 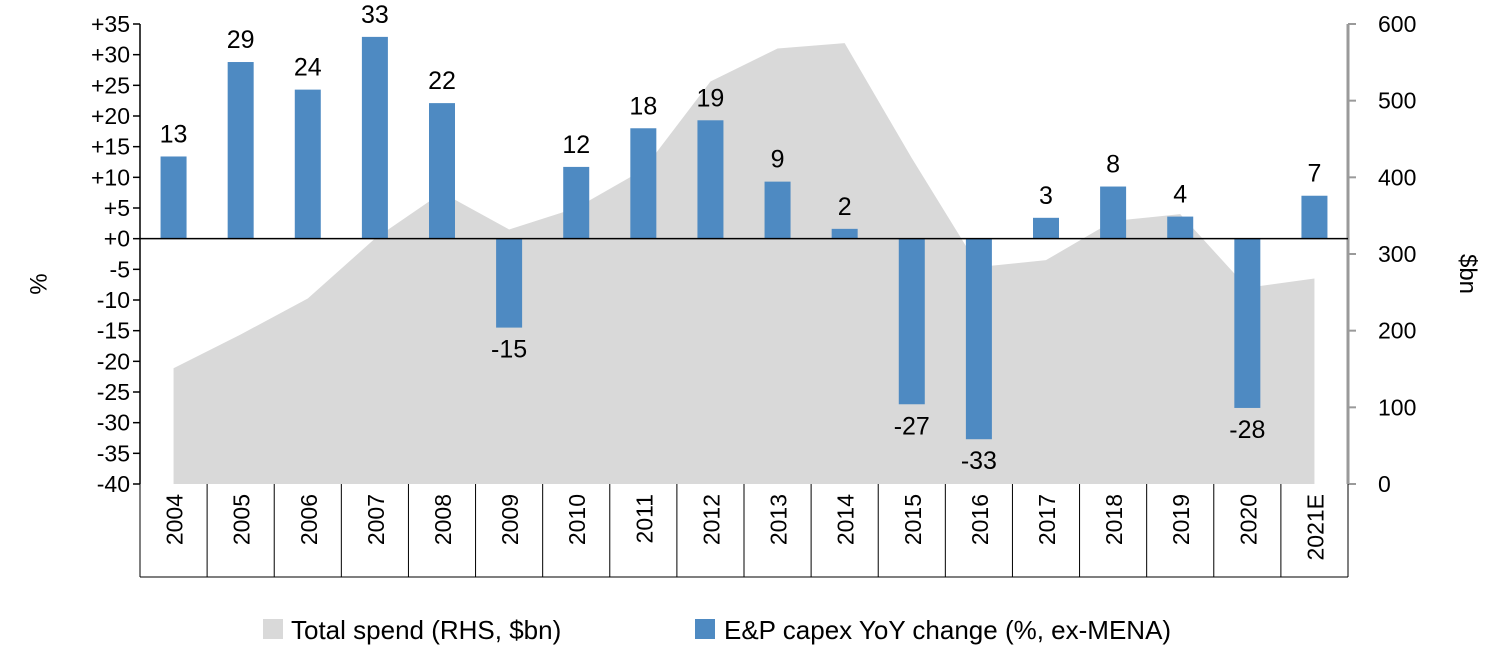 I want to click on data-label-2005: 29, so click(x=241, y=40).